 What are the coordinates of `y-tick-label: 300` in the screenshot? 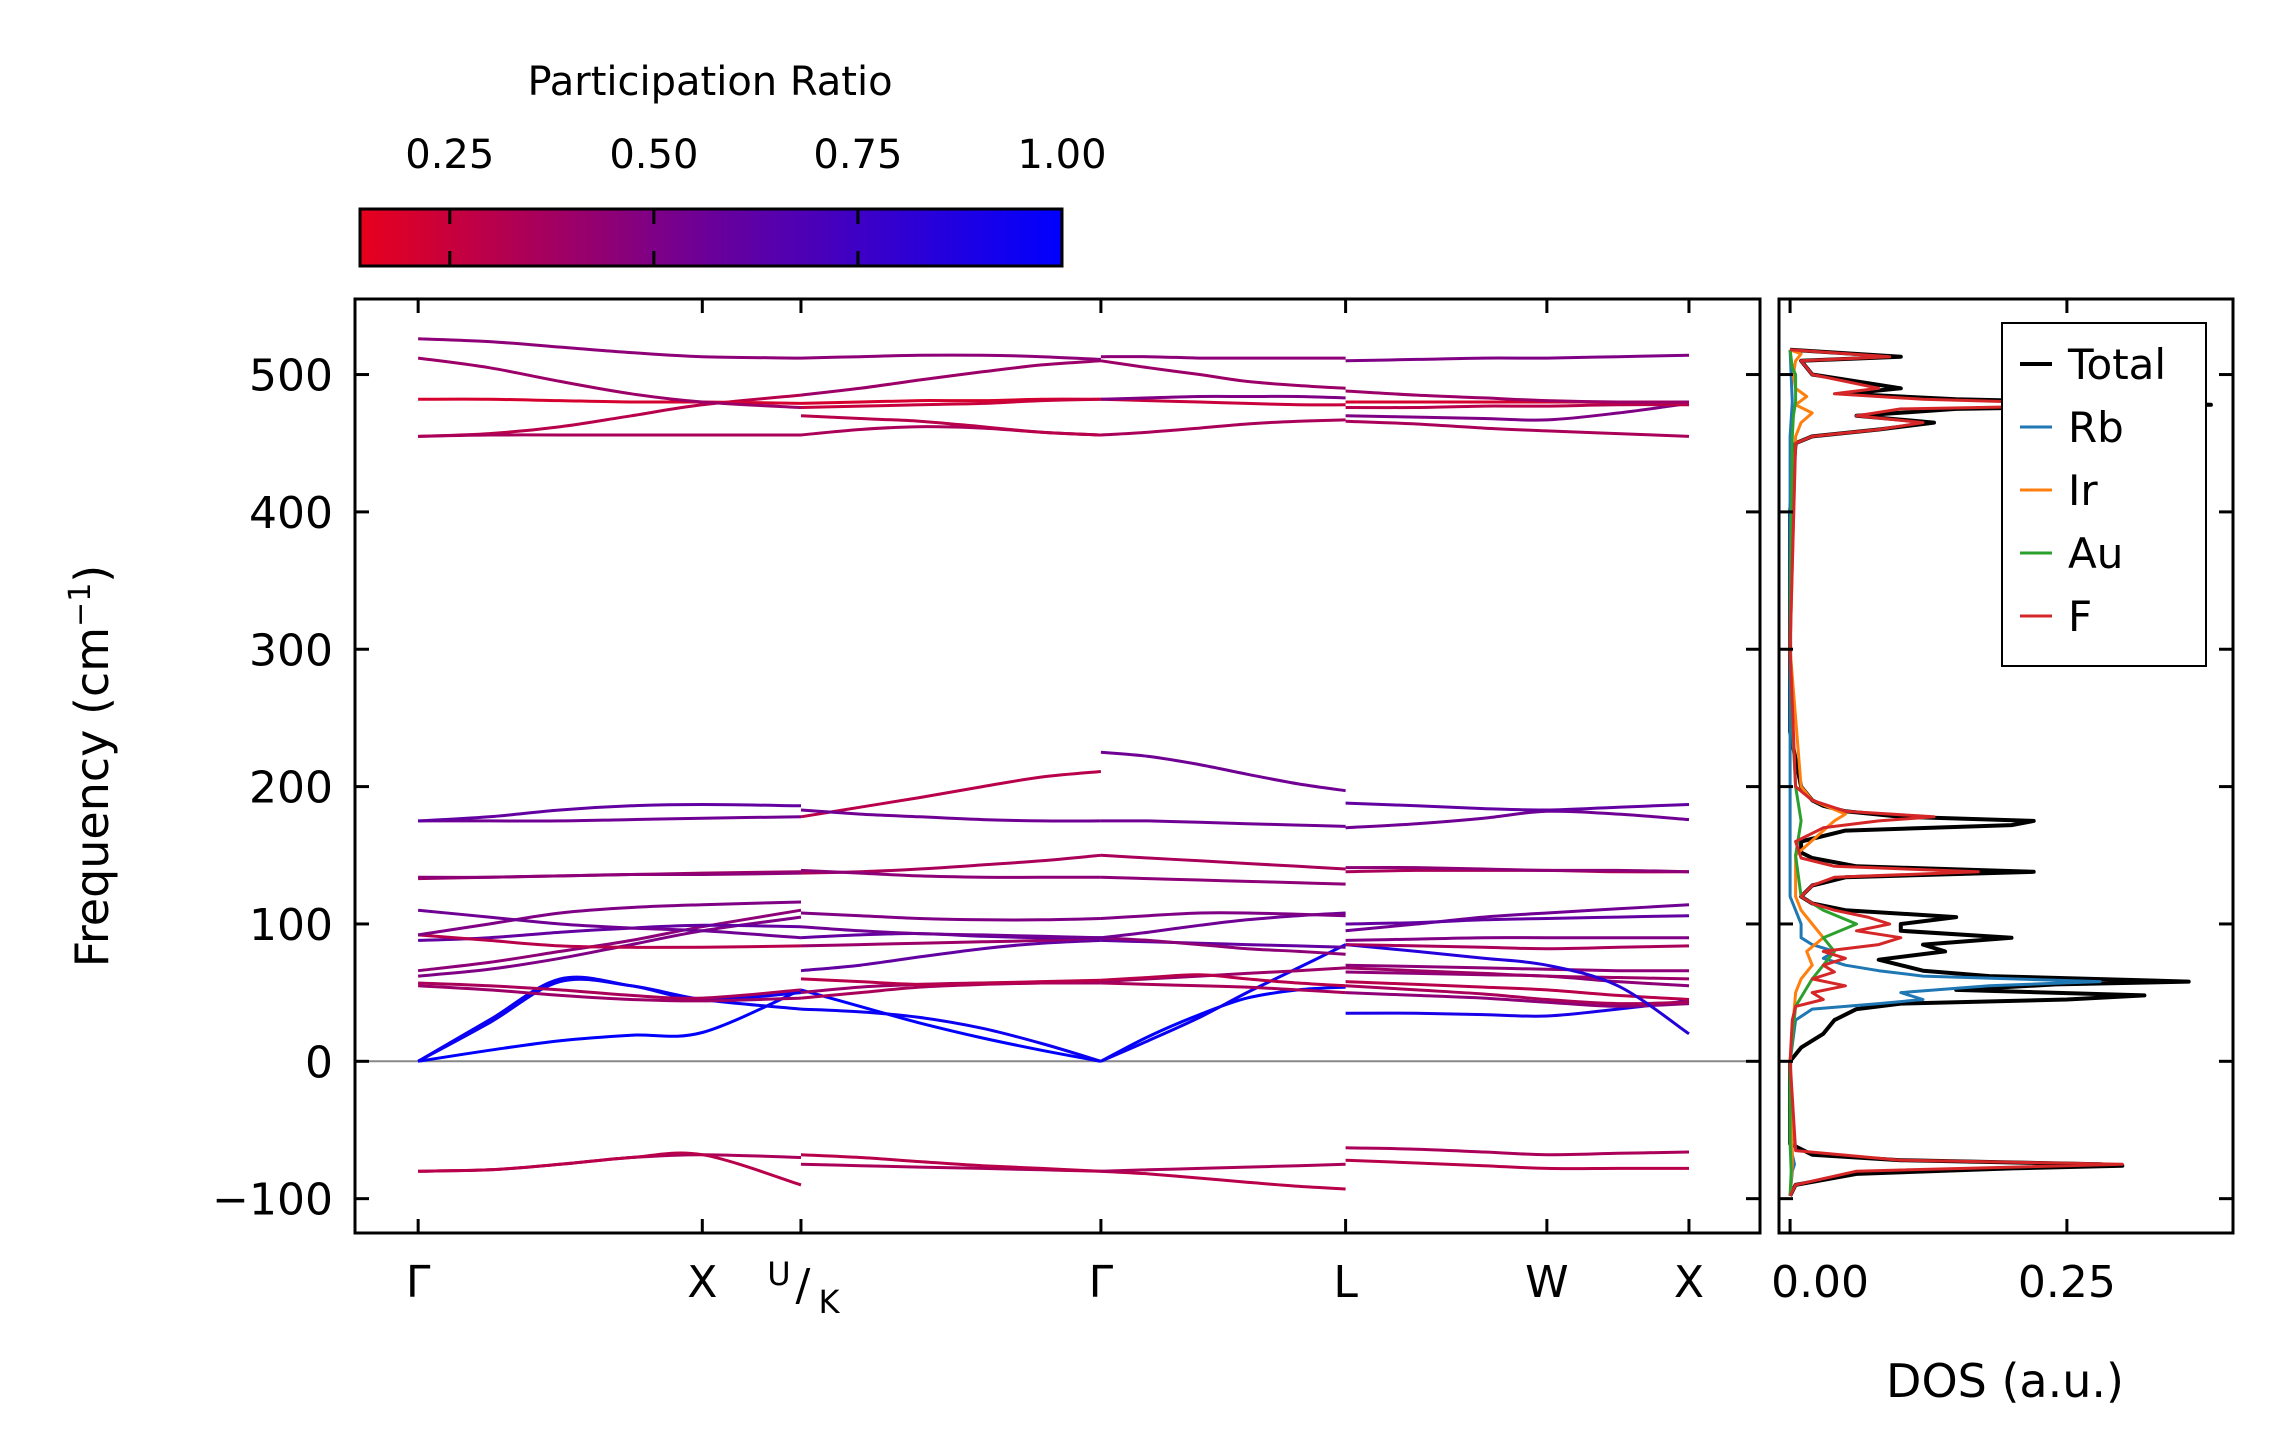 It's located at (291, 650).